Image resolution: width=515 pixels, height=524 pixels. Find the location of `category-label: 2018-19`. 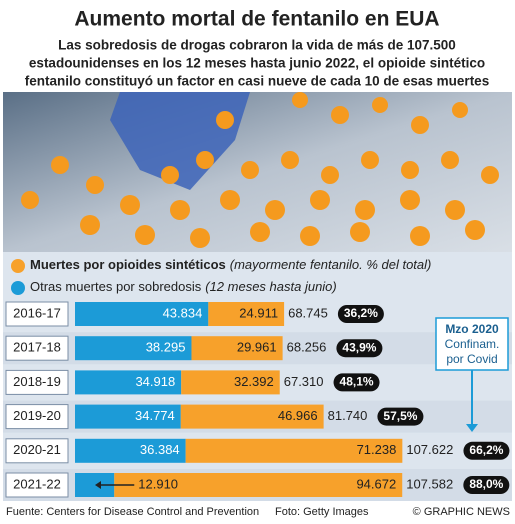

category-label: 2018-19 is located at coordinates (37, 381).